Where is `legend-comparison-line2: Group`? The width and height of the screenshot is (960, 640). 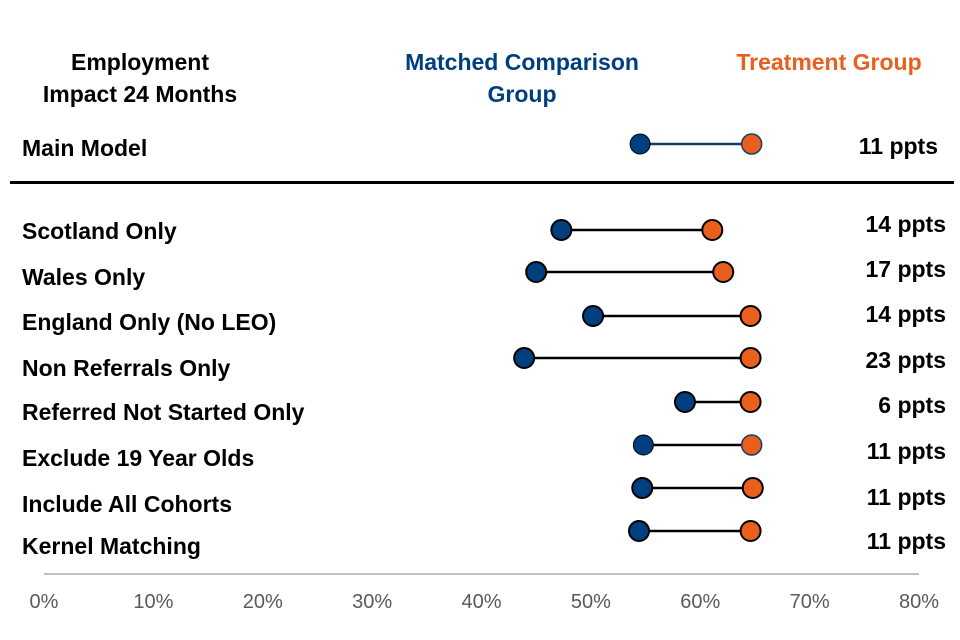
legend-comparison-line2: Group is located at coordinates (522, 94).